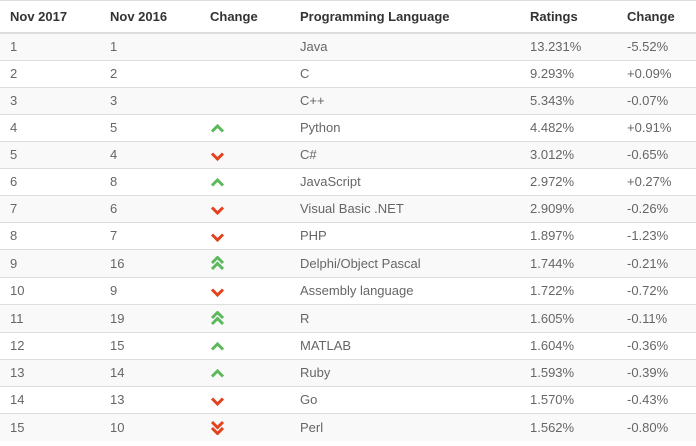  What do you see at coordinates (656, 318) in the screenshot?
I see `change-pct-cell: -0.11%` at bounding box center [656, 318].